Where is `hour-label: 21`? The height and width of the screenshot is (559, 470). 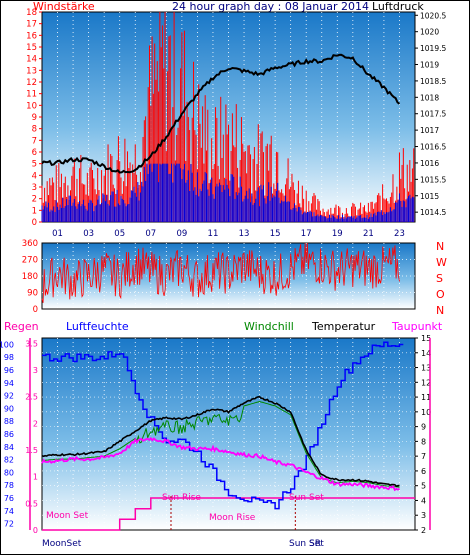
hour-label: 21 is located at coordinates (368, 234).